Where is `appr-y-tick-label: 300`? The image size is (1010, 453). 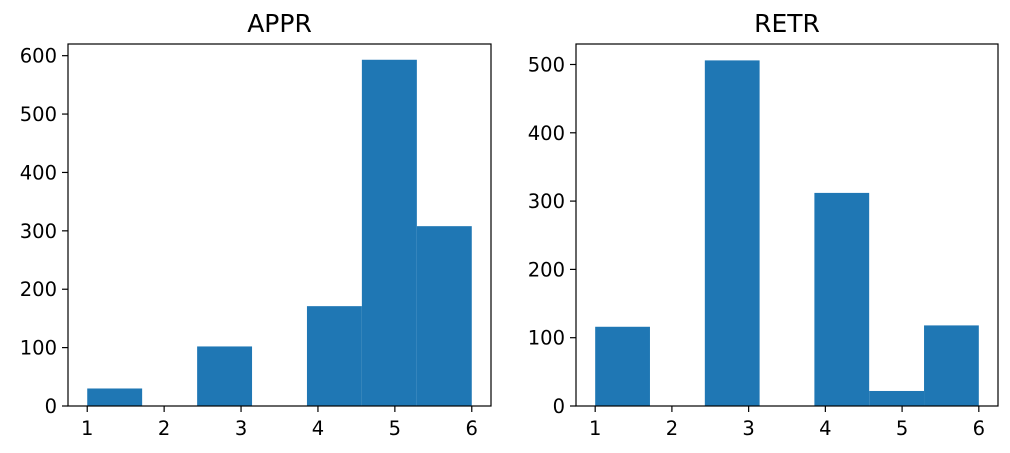
appr-y-tick-label: 300 is located at coordinates (38, 231).